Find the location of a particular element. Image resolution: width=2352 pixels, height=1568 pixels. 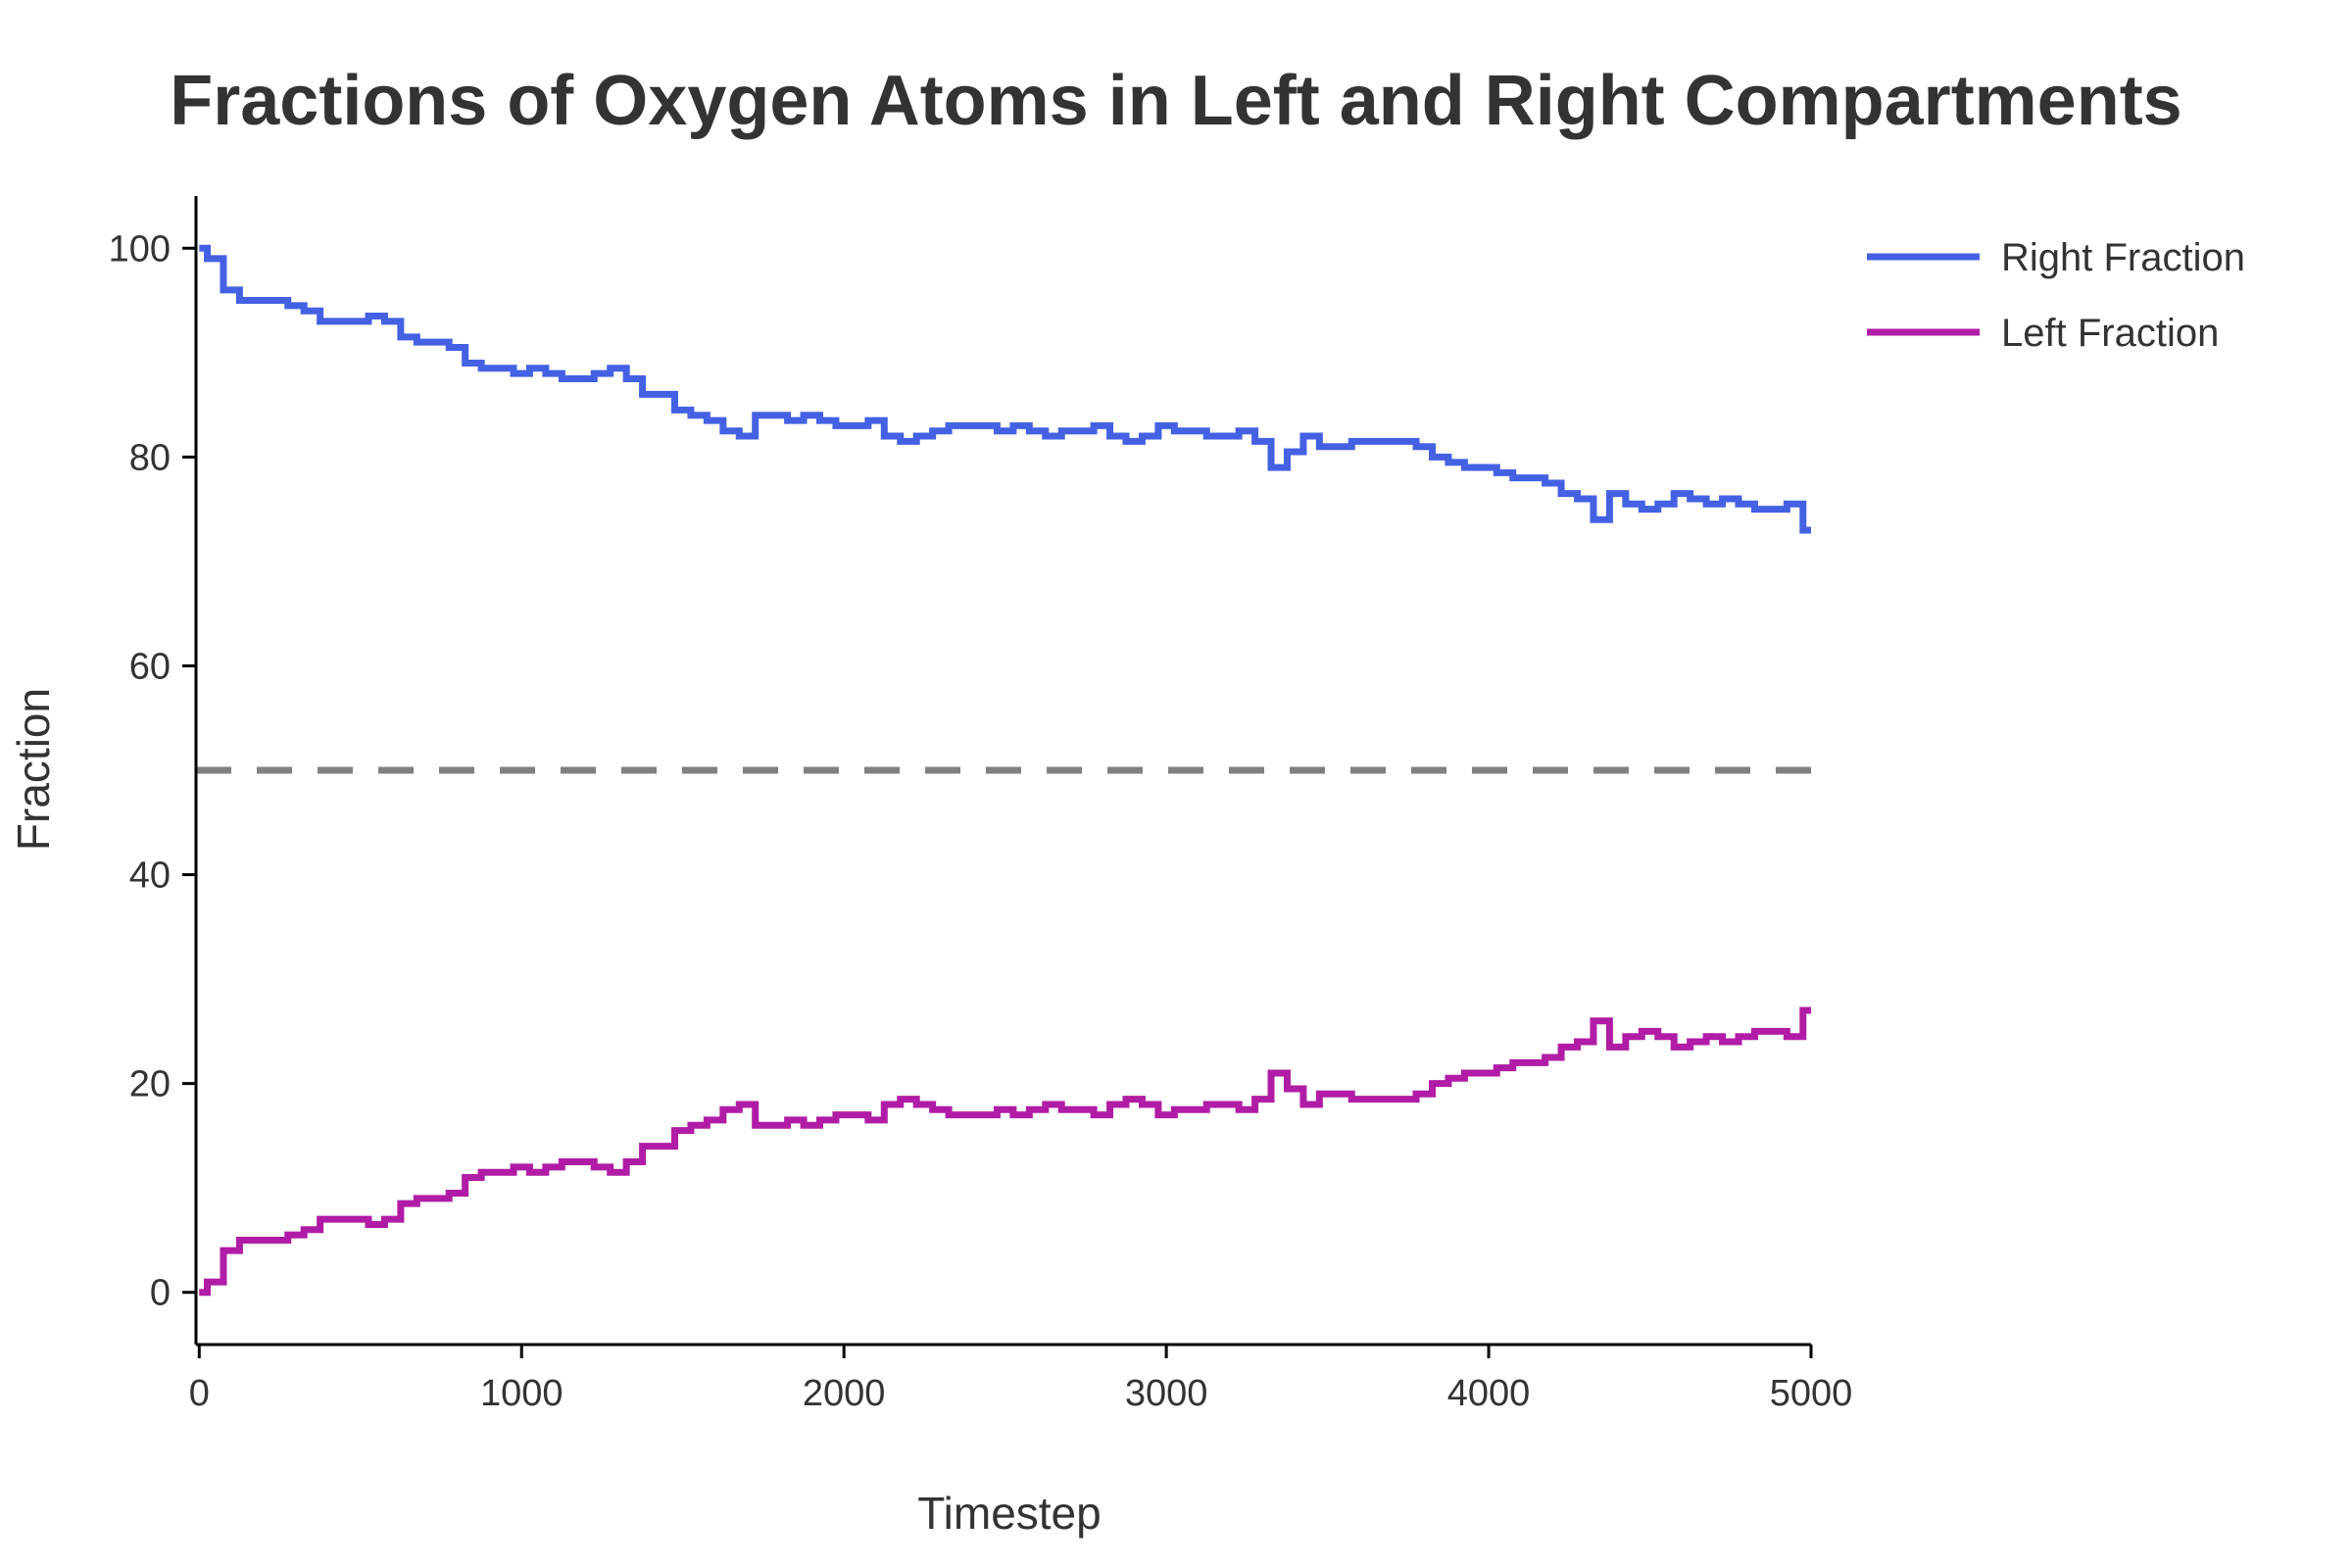

legend-label: Right Fraction is located at coordinates (2123, 257).